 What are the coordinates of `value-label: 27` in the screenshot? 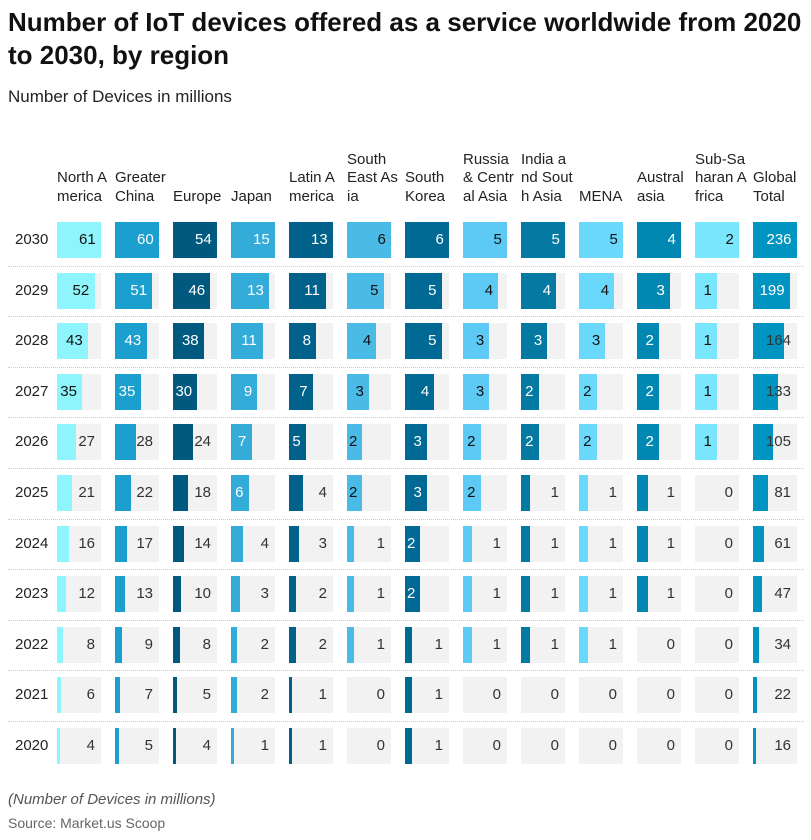 It's located at (86, 442).